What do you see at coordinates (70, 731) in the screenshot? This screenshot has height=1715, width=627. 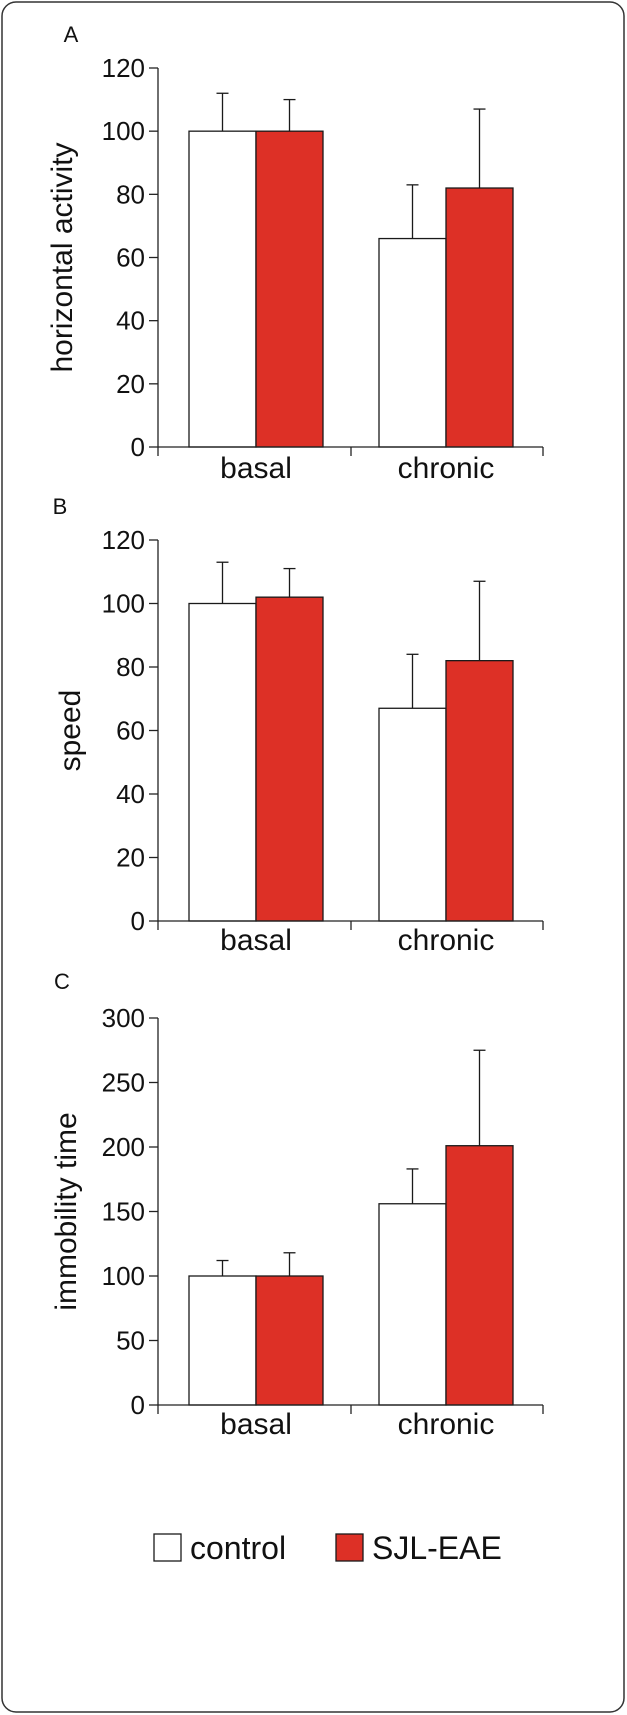 I see `y-axis-label: speed` at bounding box center [70, 731].